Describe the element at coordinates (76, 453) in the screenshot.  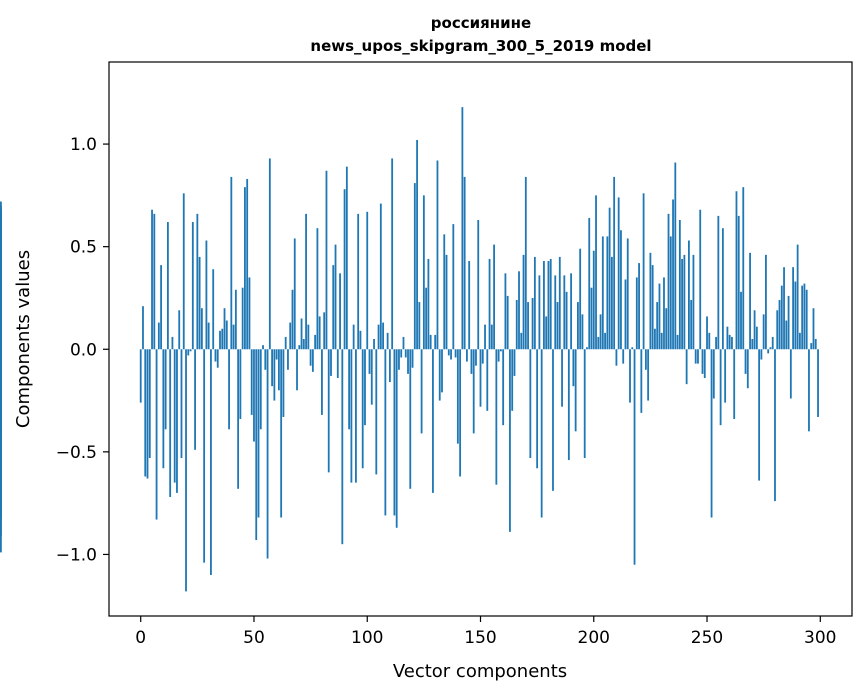
I see `y-tick-label: −0.5` at that location.